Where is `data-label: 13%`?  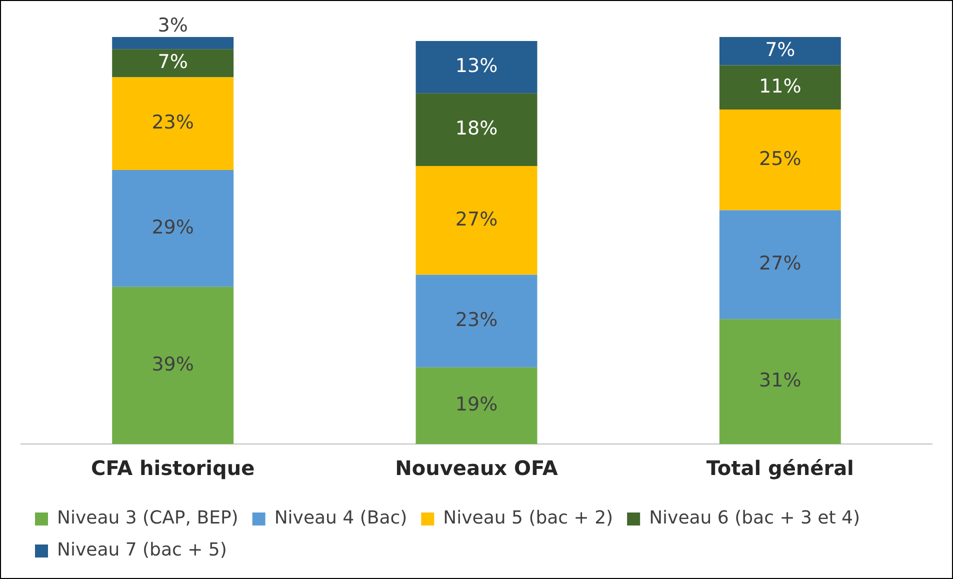
data-label: 13% is located at coordinates (476, 66).